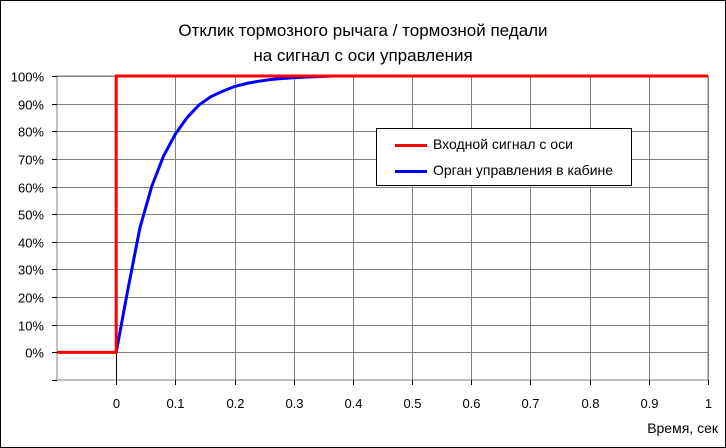  I want to click on x-tick-label: 0.9, so click(649, 403).